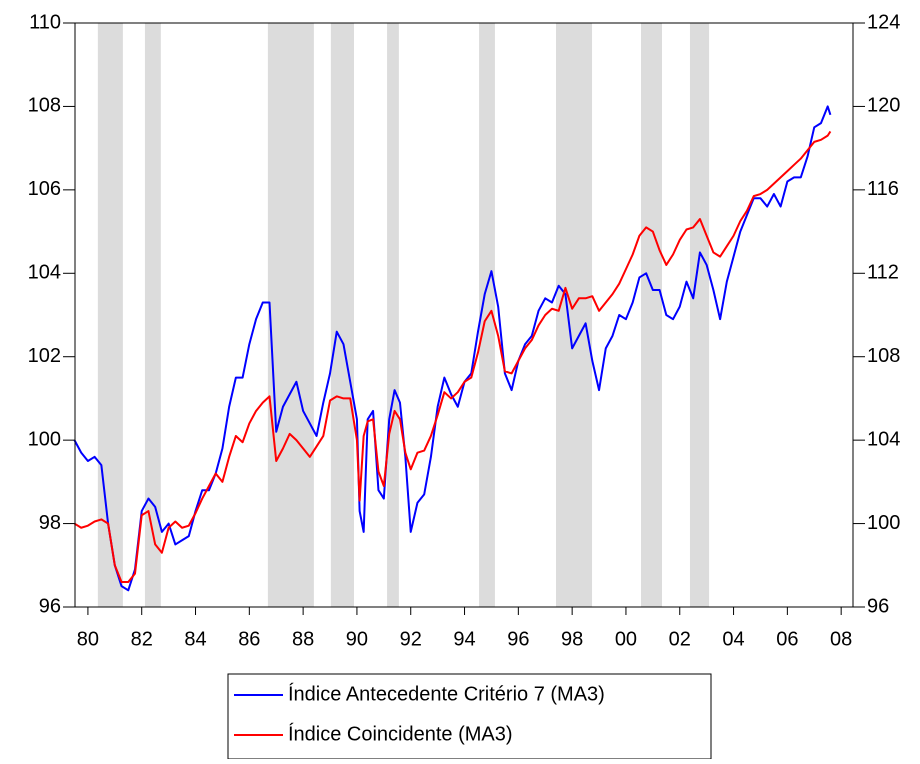 This screenshot has width=920, height=764. I want to click on legend-label: Índice Coincidente (MA3), so click(400, 733).